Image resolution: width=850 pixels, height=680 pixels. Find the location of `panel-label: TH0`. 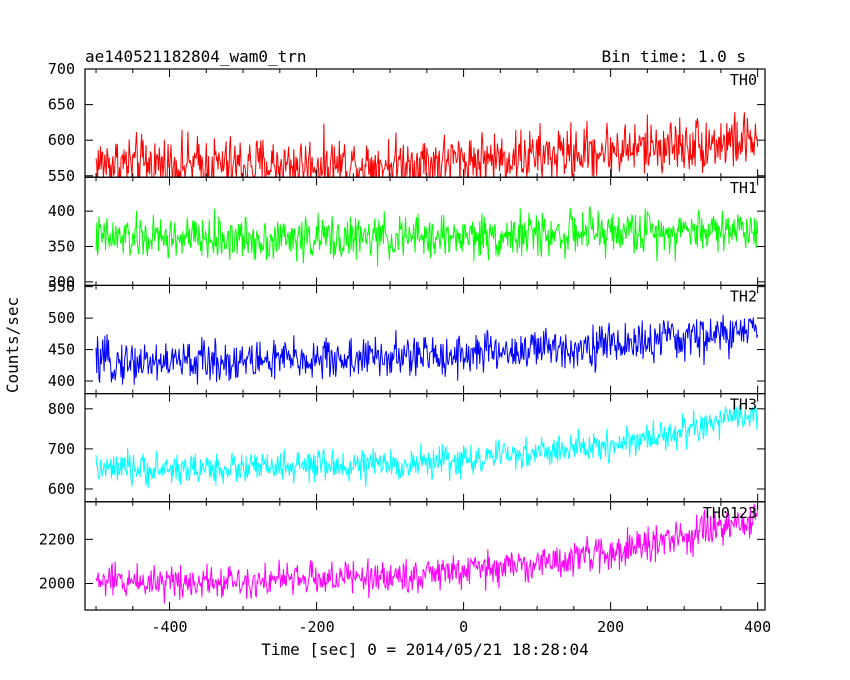

panel-label: TH0 is located at coordinates (743, 80).